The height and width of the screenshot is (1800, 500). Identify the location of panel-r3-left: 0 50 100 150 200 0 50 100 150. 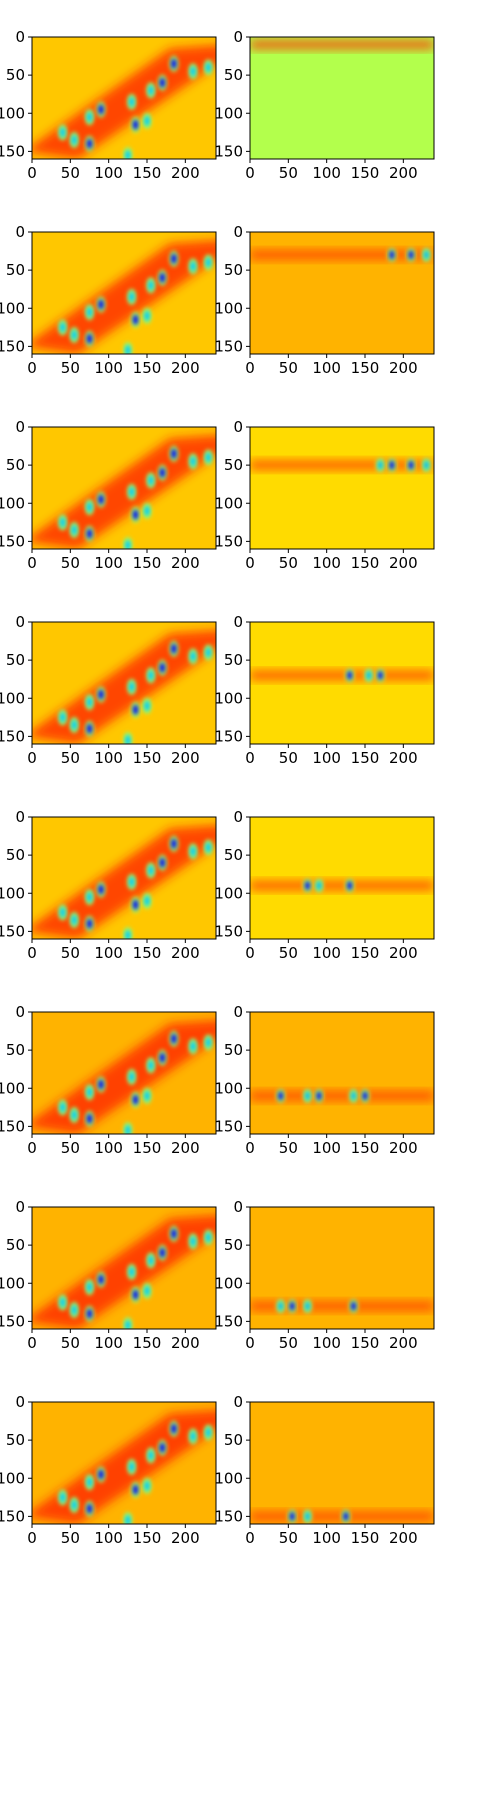
(108, 495).